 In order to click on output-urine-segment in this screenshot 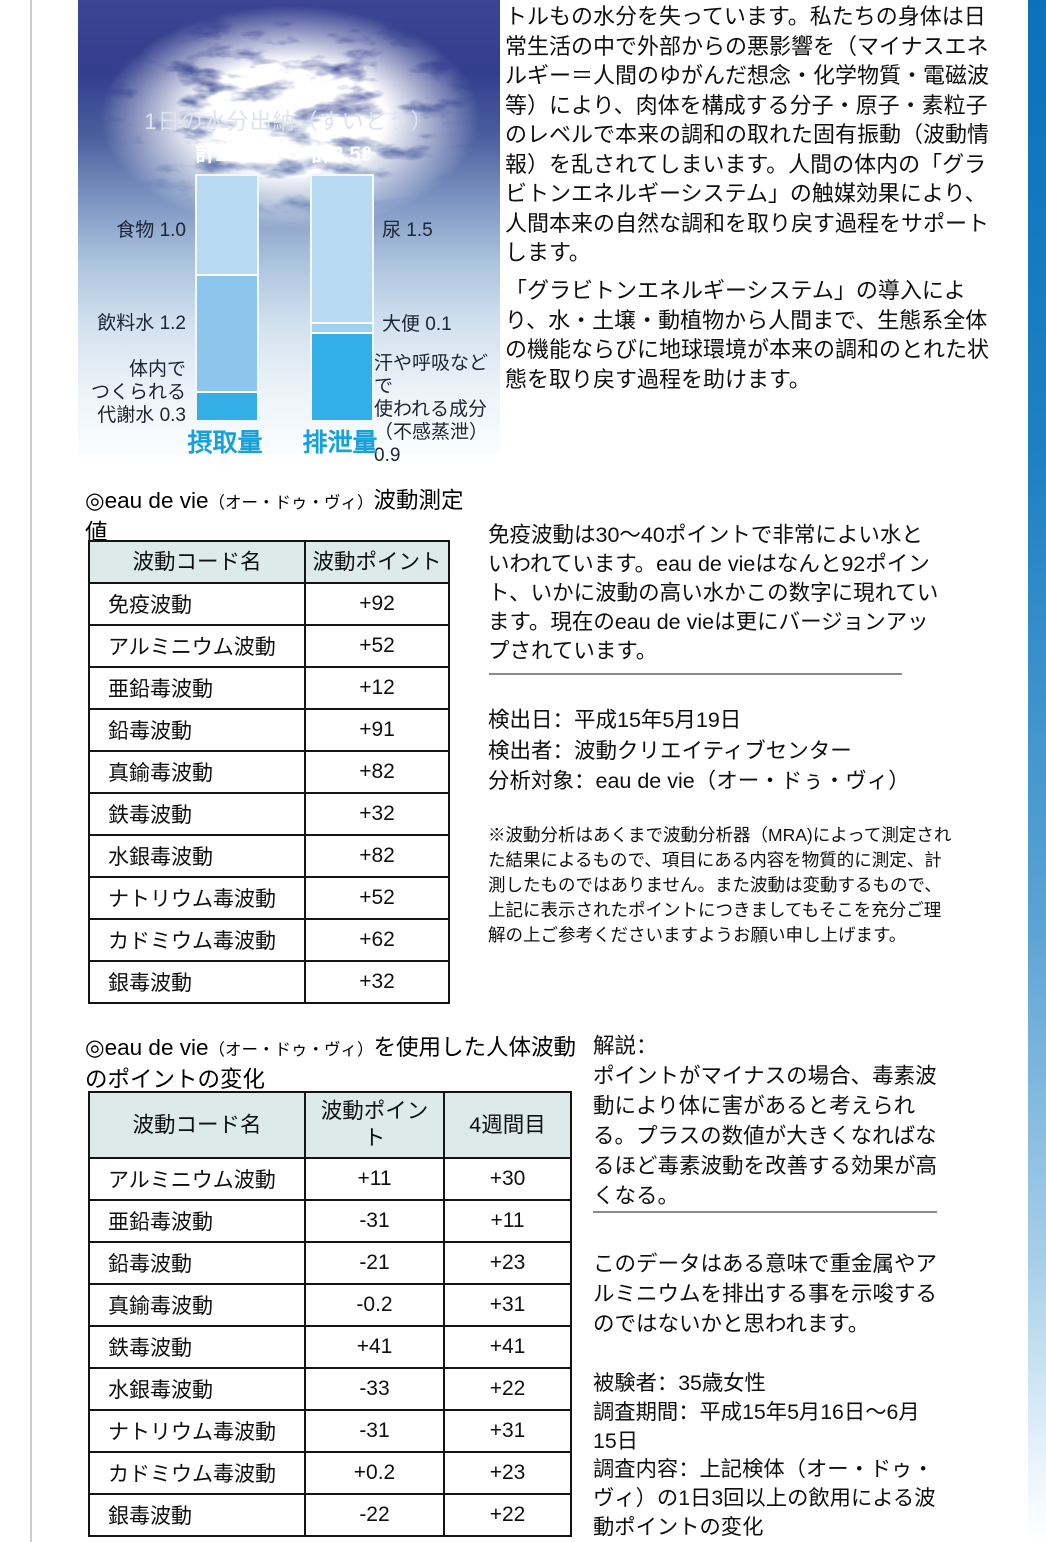, I will do `click(342, 249)`.